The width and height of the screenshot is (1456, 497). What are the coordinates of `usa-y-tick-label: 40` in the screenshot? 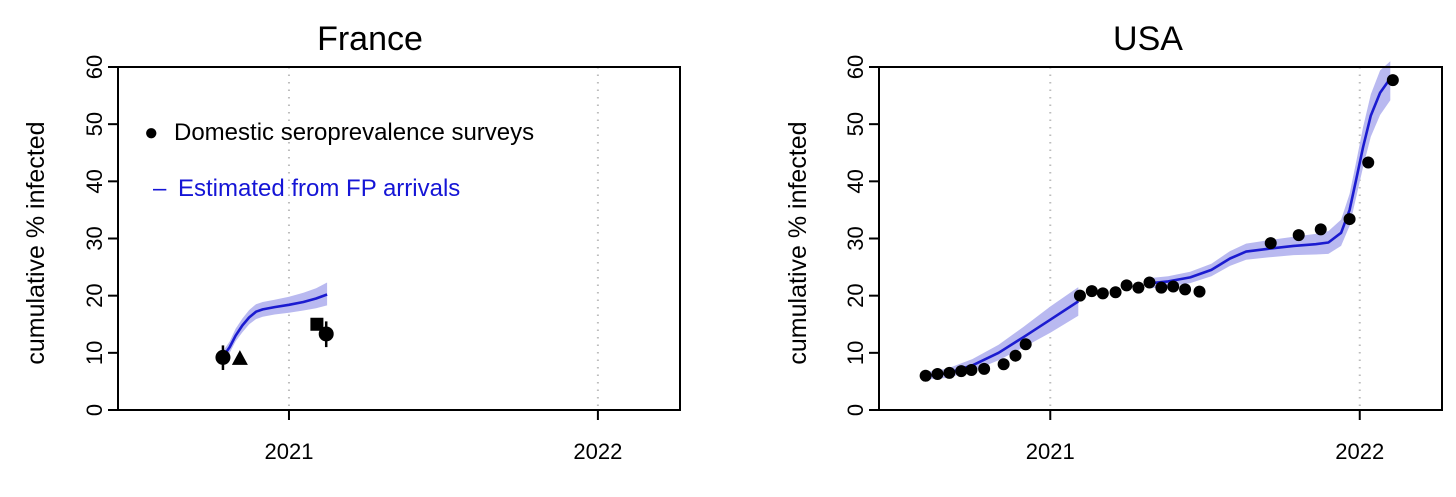 It's located at (855, 181).